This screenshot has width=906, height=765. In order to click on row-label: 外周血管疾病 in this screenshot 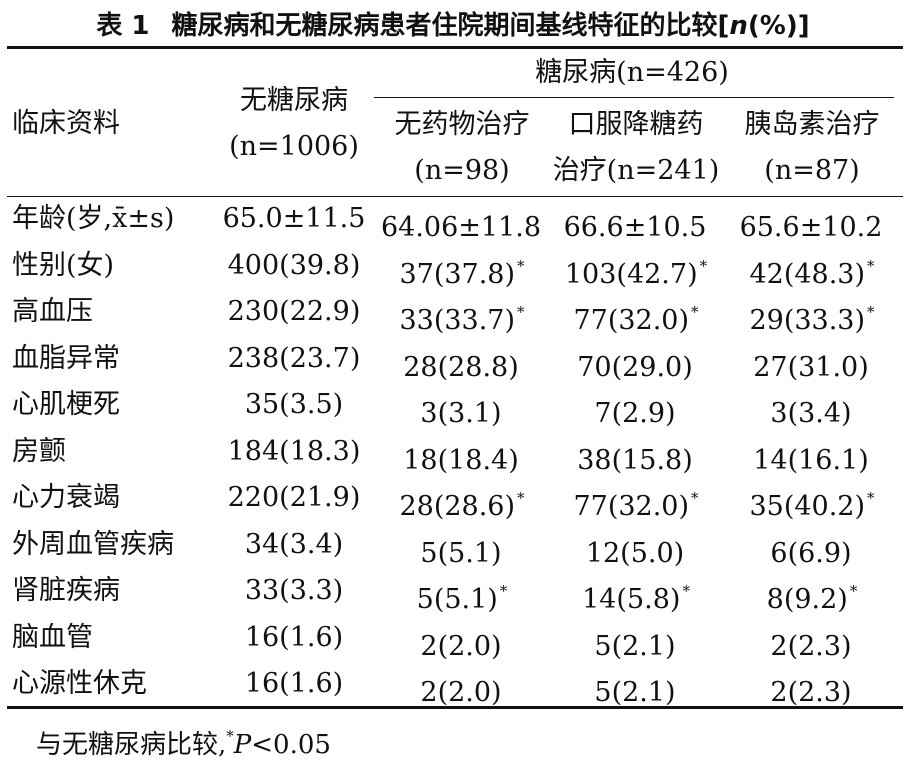, I will do `click(93, 544)`.